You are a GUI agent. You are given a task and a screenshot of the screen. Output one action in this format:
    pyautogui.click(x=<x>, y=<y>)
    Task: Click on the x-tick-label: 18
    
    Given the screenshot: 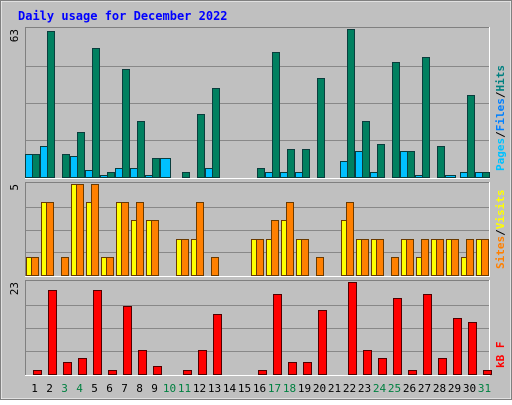 What is the action you would take?
    pyautogui.click(x=289, y=388)
    